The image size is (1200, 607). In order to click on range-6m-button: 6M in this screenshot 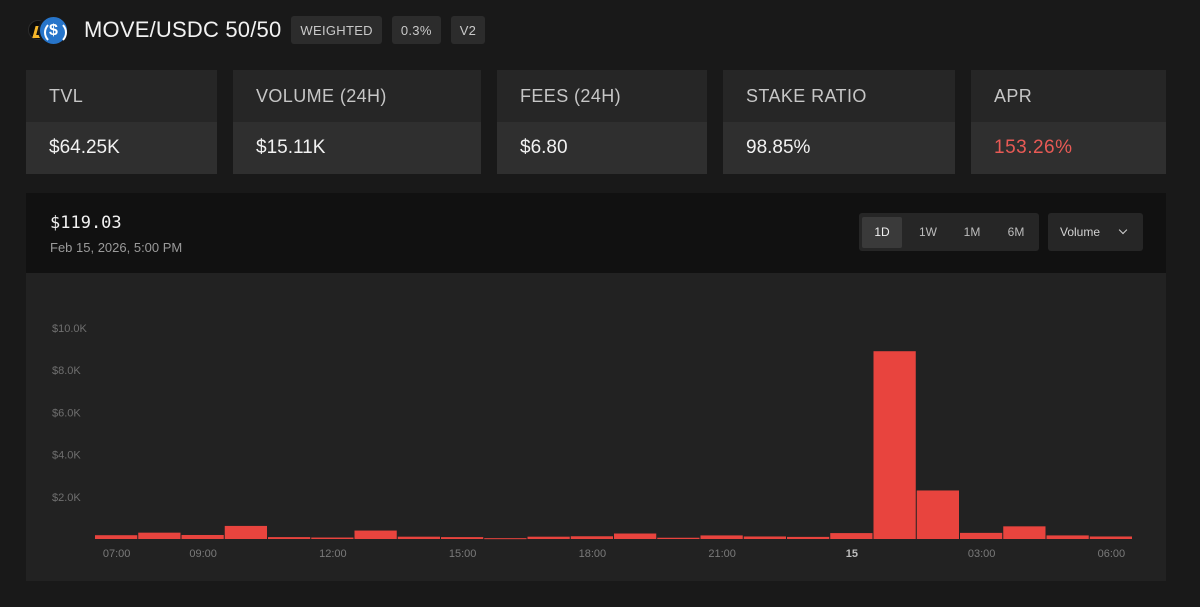, I will do `click(1016, 232)`.